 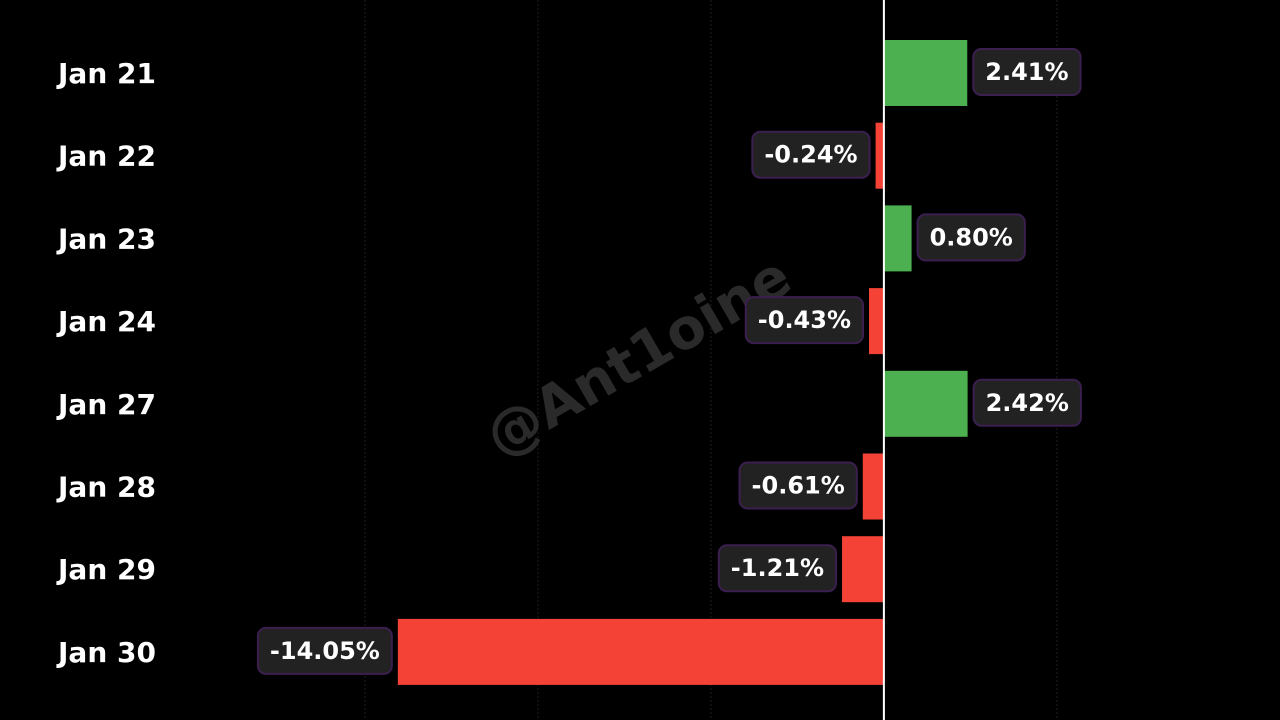 I want to click on data-label: -14.05%, so click(x=325, y=651).